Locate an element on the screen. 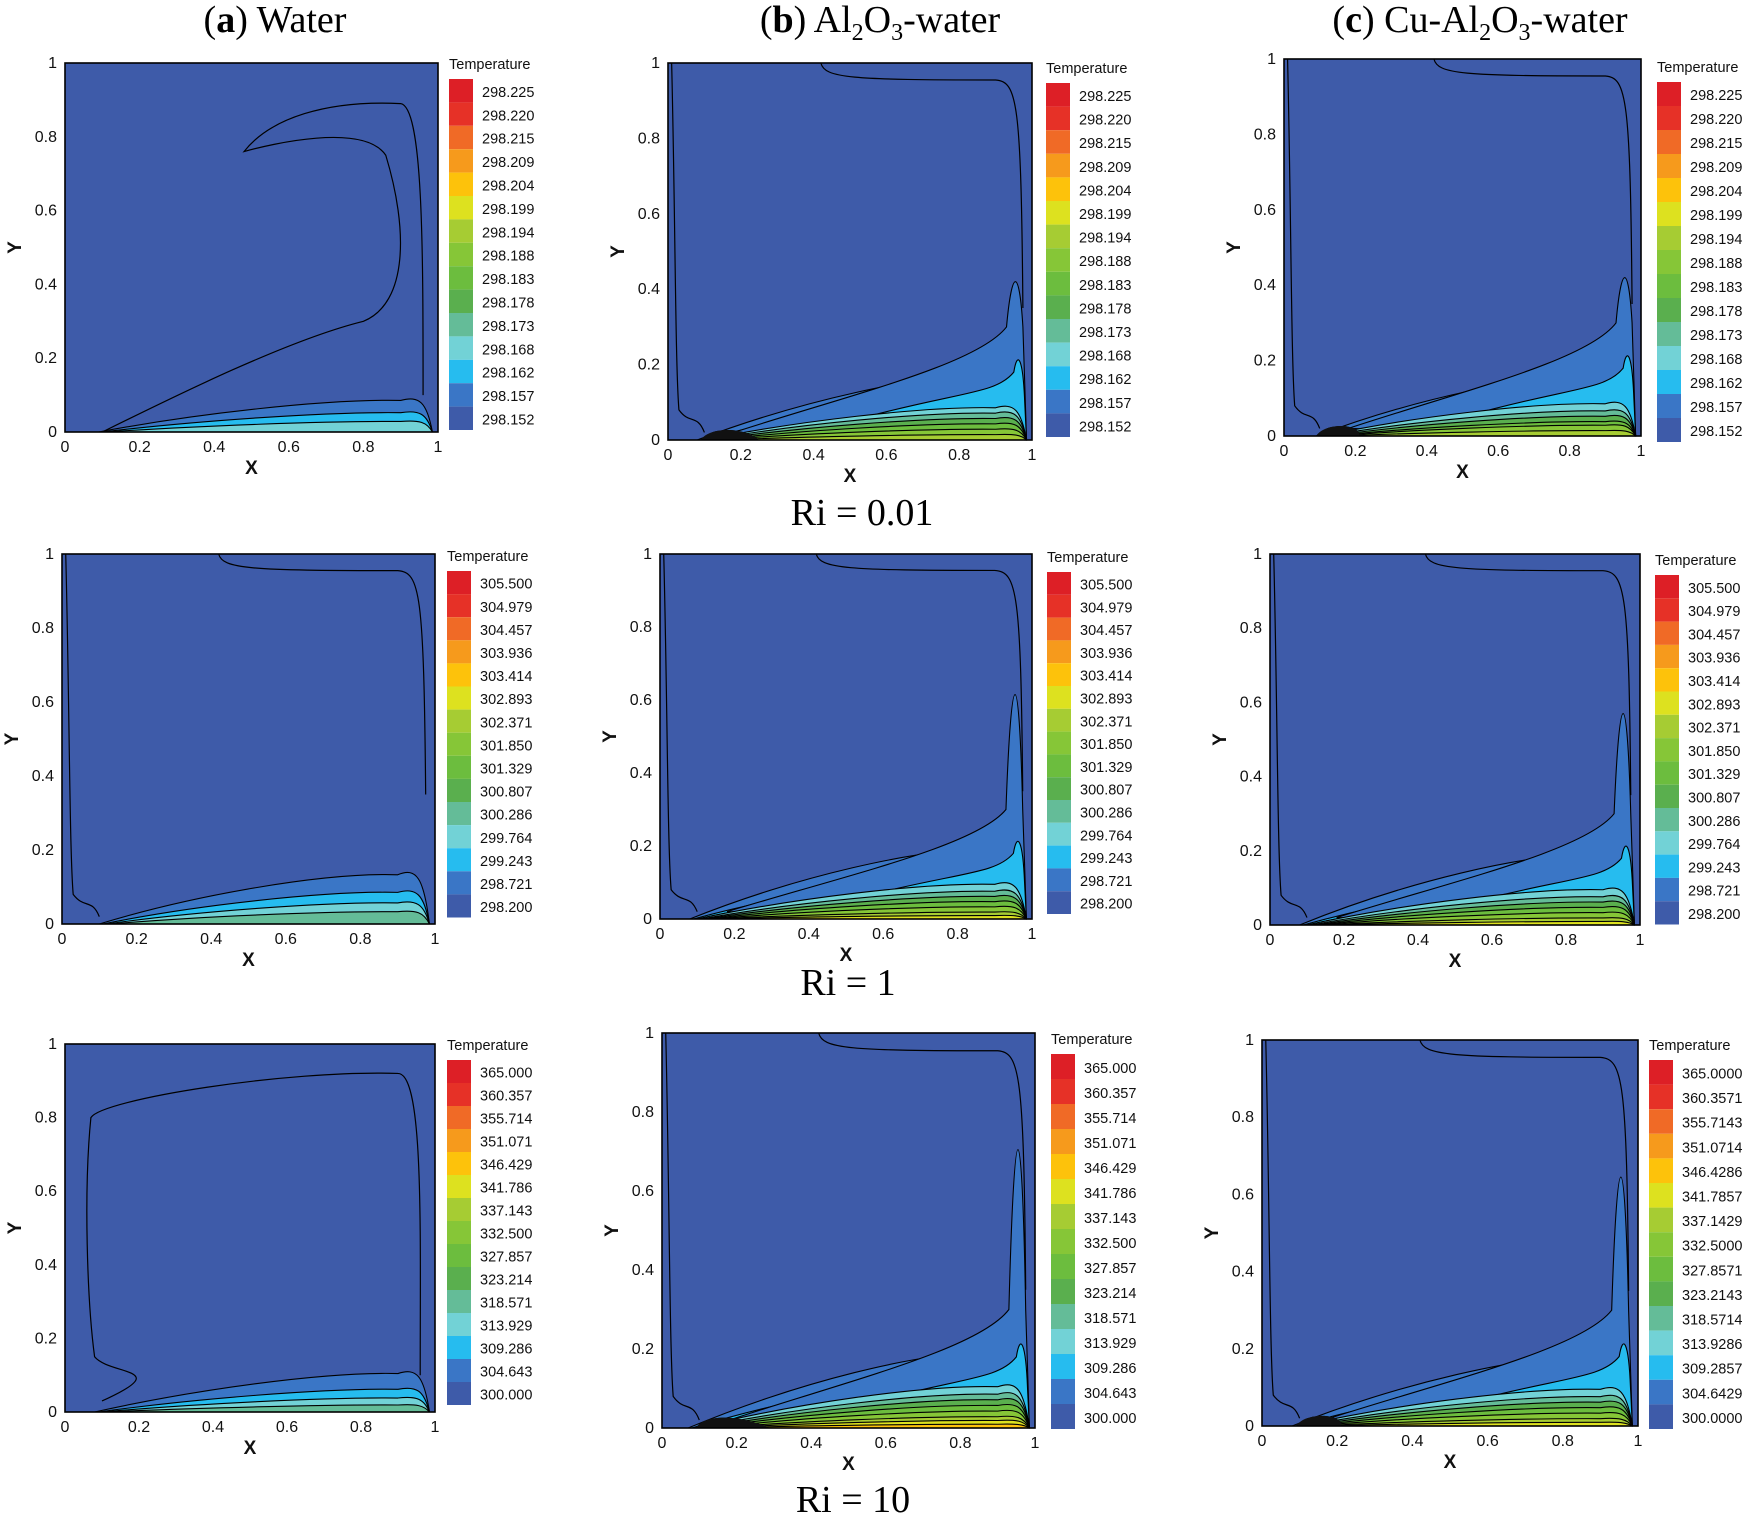 Image resolution: width=1755 pixels, height=1518 pixels. x-tick-label: 1 is located at coordinates (435, 939).